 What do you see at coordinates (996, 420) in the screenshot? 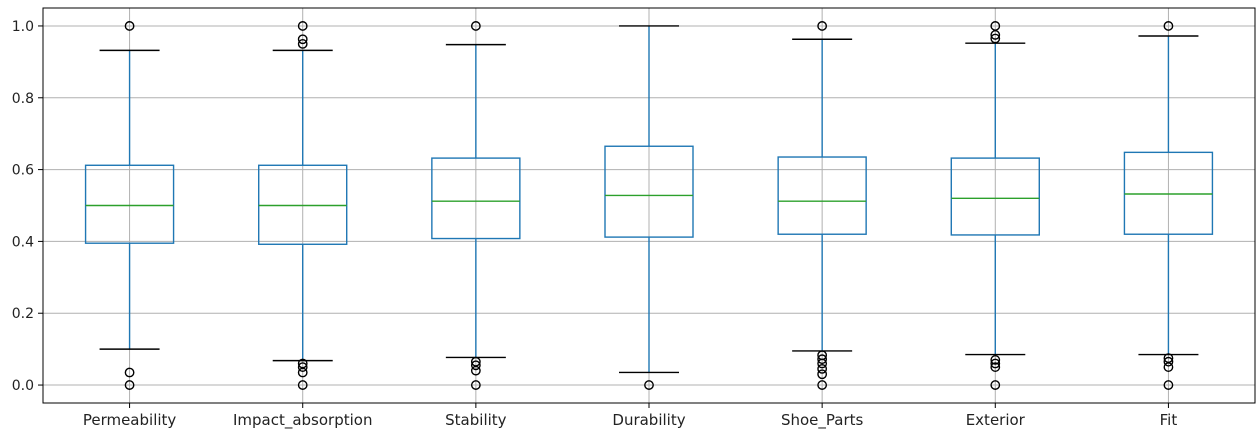
I see `x-tick-label: Exterior` at bounding box center [996, 420].